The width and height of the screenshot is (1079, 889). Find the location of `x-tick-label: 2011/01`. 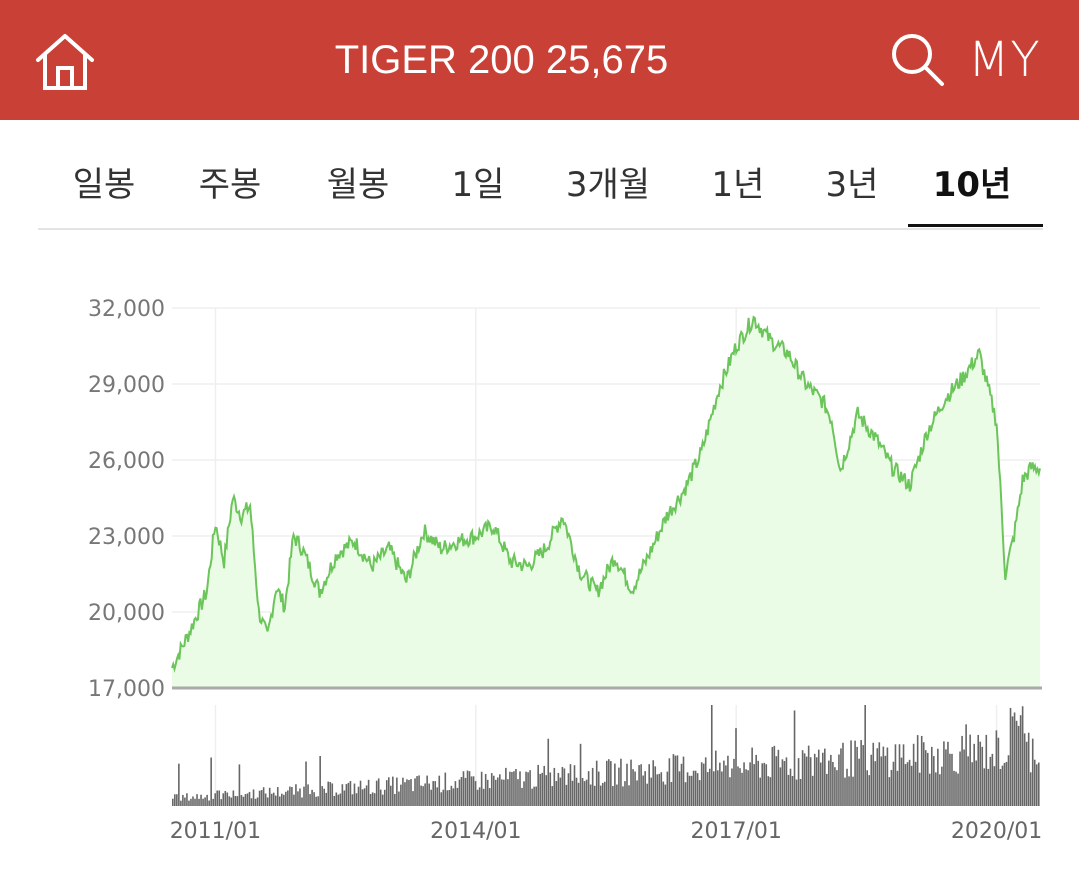

x-tick-label: 2011/01 is located at coordinates (215, 831).